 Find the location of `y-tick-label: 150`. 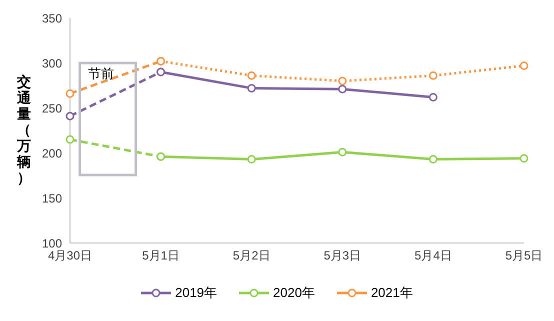

y-tick-label: 150 is located at coordinates (52, 198).